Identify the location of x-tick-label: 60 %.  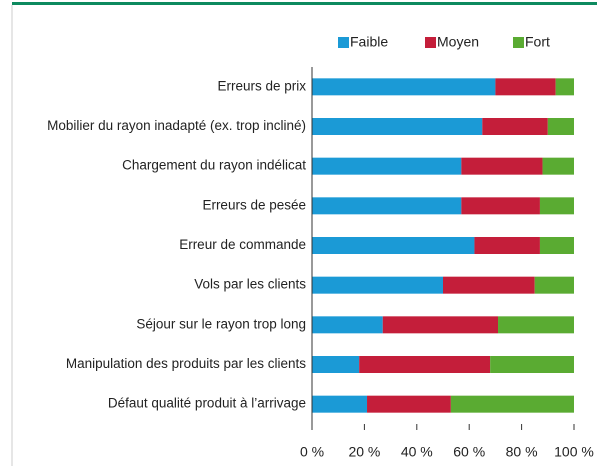
(469, 452).